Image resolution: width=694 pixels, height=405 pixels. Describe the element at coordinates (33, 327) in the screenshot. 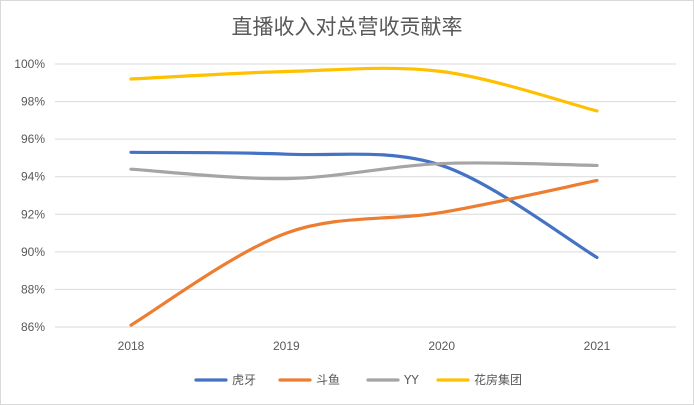

I see `y-tick-label: 86%` at that location.